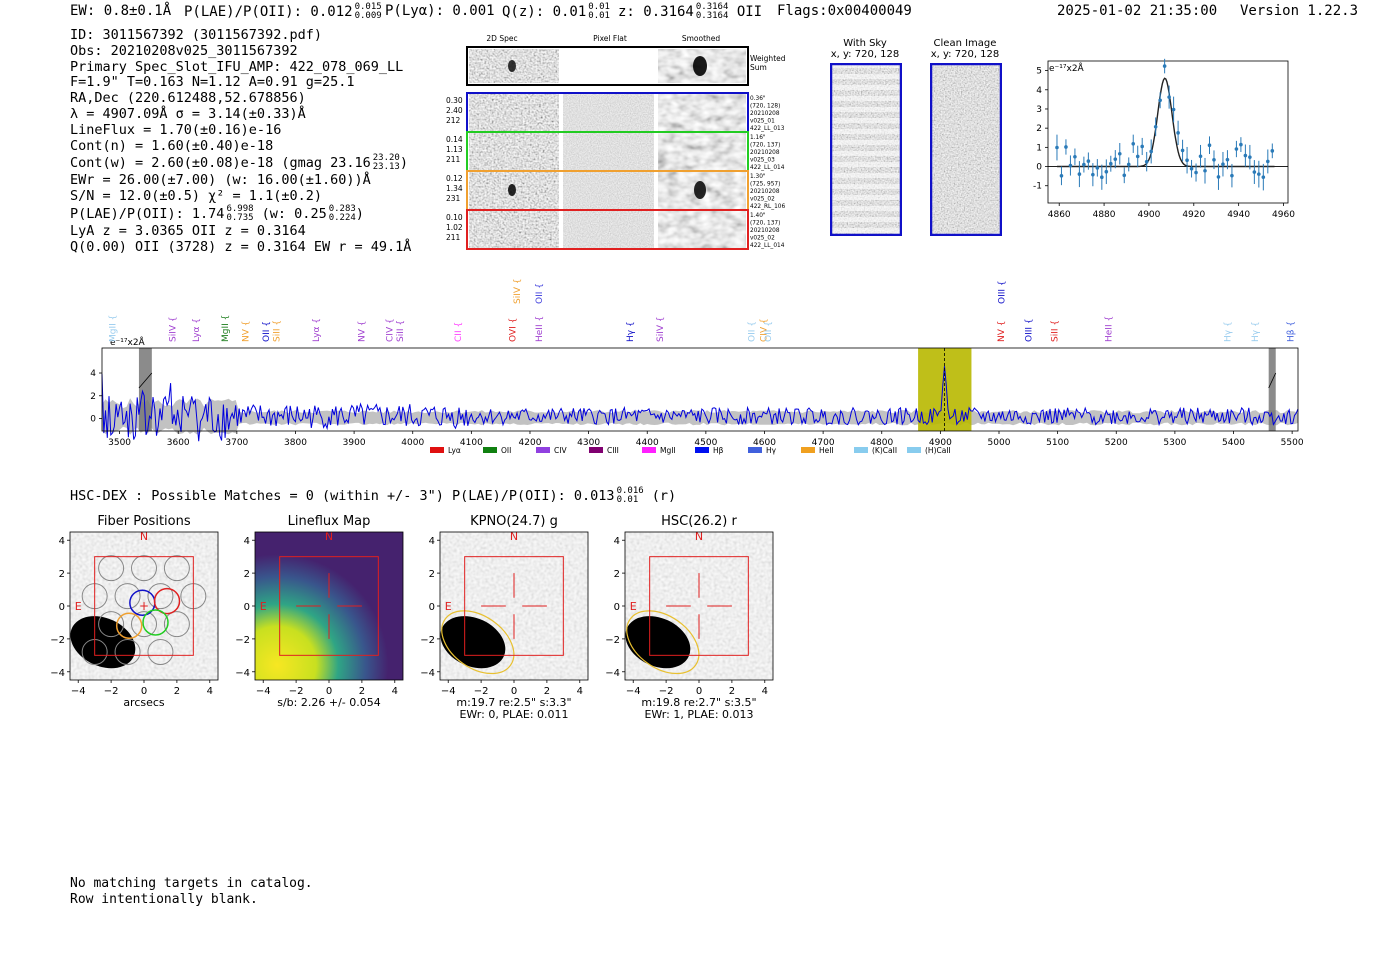 Image resolution: width=1400 pixels, height=953 pixels. Describe the element at coordinates (700, 416) in the screenshot. I see `spectrum-error-band` at that location.